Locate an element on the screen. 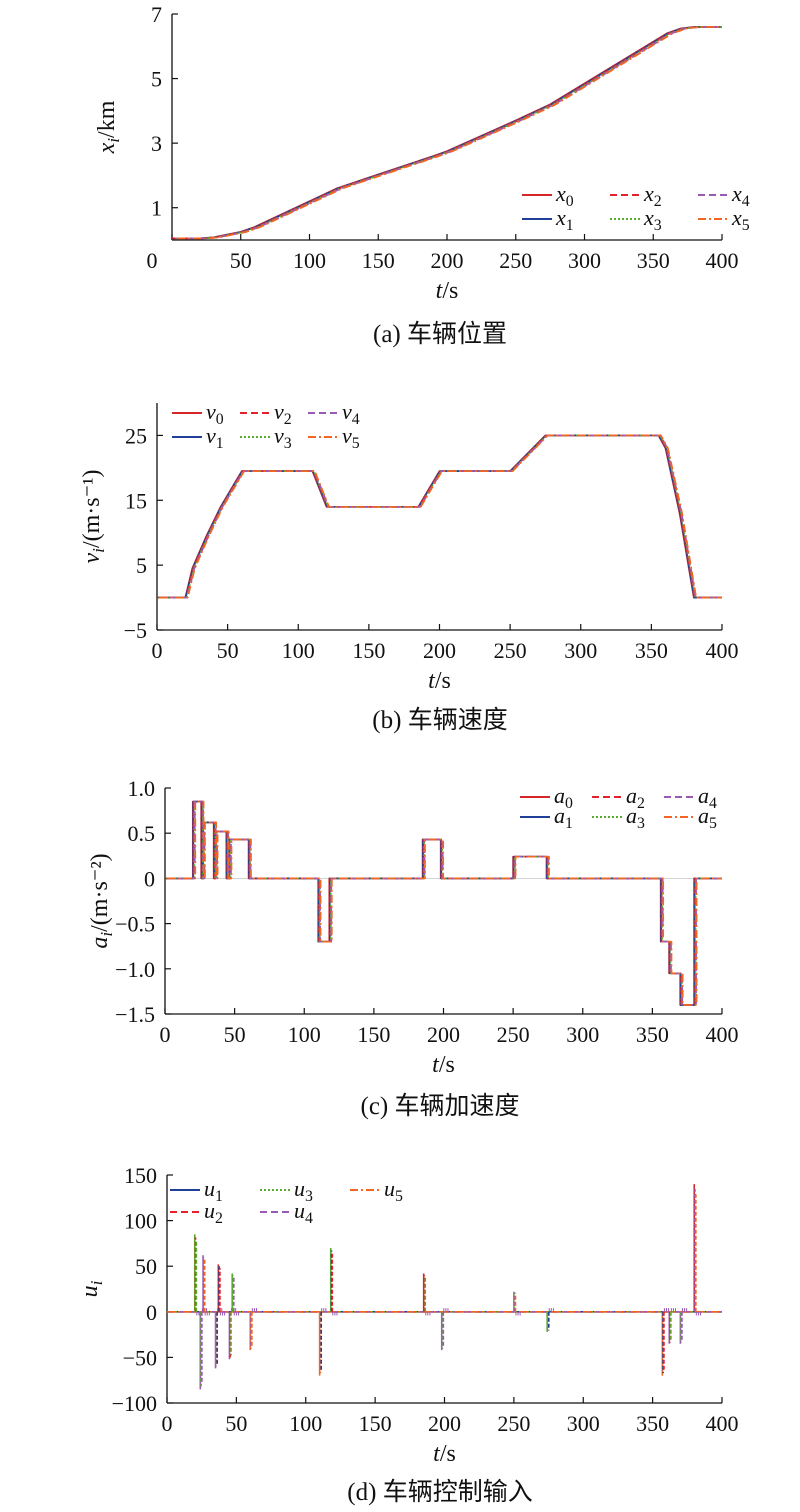  series-line-a4 is located at coordinates (444, 903).